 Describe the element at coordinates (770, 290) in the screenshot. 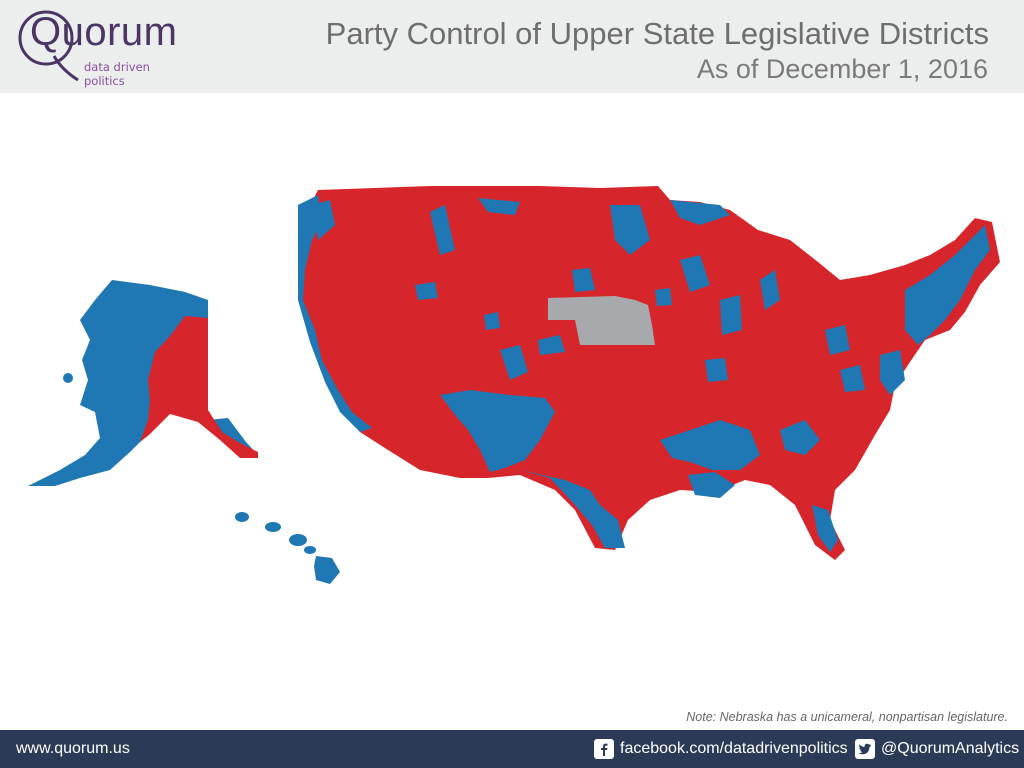

I see `contiguous-us-democrat-michigan` at that location.